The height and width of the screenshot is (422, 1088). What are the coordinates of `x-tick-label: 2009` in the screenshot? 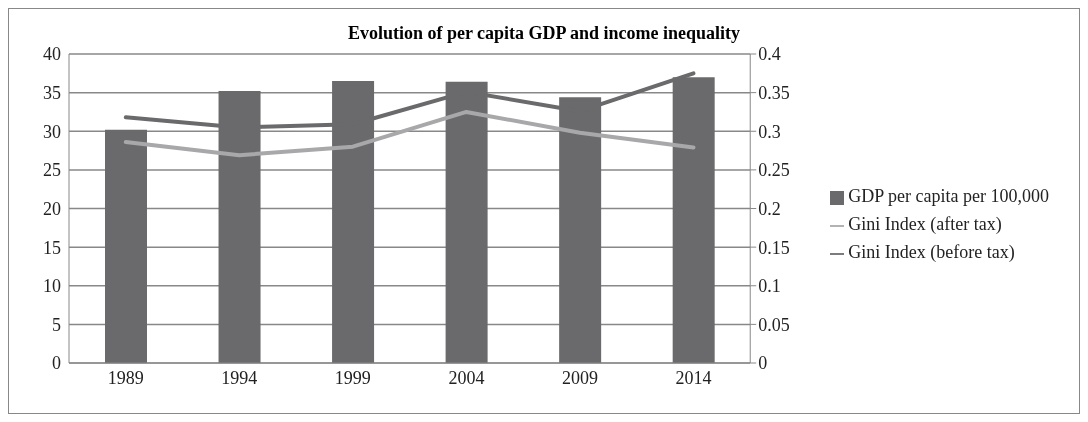 It's located at (579, 377).